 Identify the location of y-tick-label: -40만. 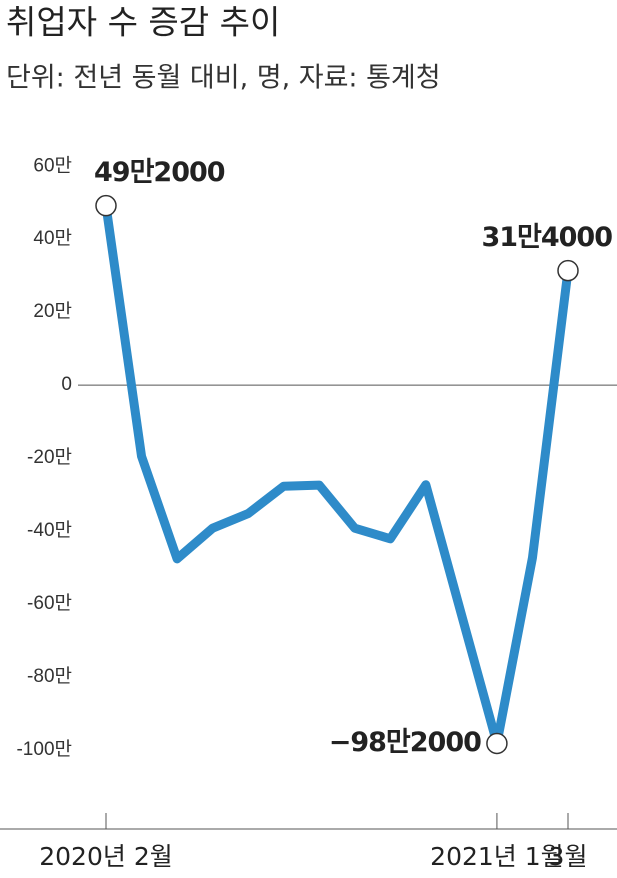
(49, 530).